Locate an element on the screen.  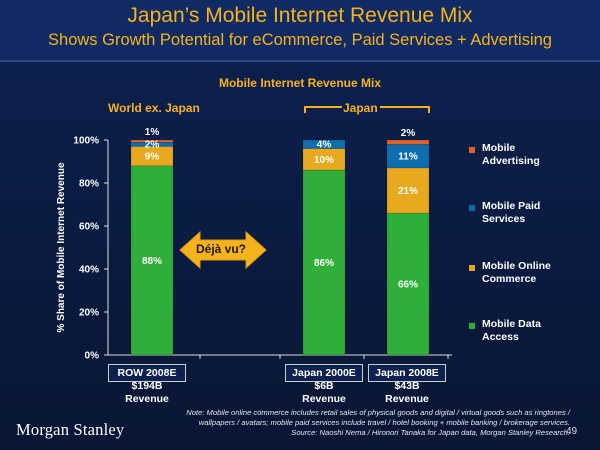
japan-bracket-left is located at coordinates (323, 109).